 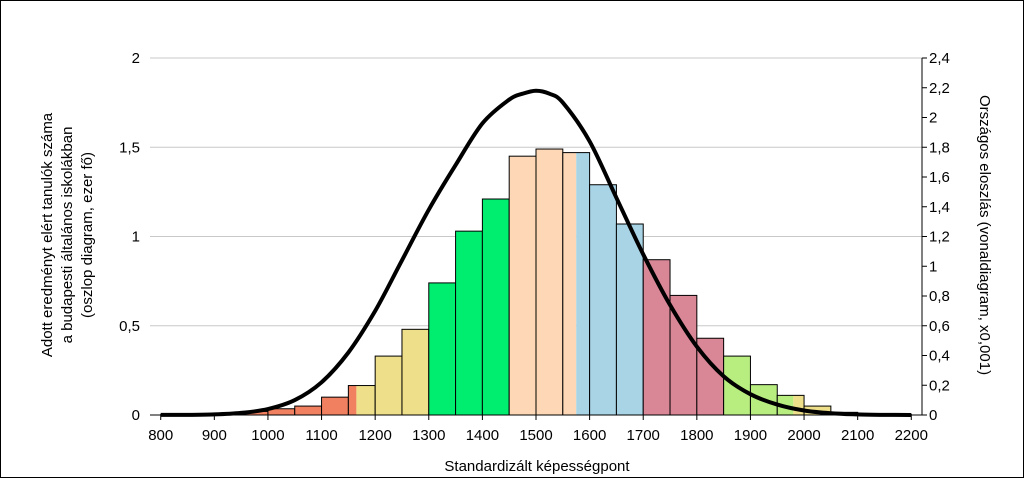 I want to click on bar-7-part-a, so click(x=352, y=400).